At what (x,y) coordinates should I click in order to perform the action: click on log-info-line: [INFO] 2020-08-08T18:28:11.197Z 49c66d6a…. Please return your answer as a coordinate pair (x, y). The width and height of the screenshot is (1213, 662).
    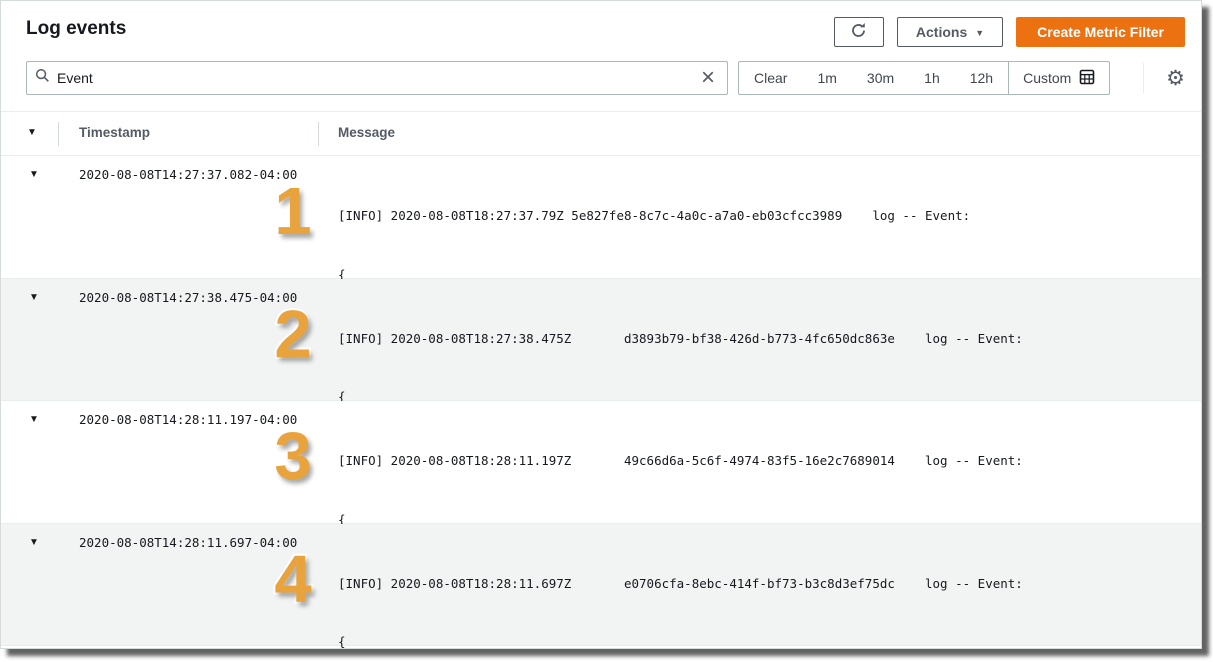
    Looking at the image, I should click on (680, 460).